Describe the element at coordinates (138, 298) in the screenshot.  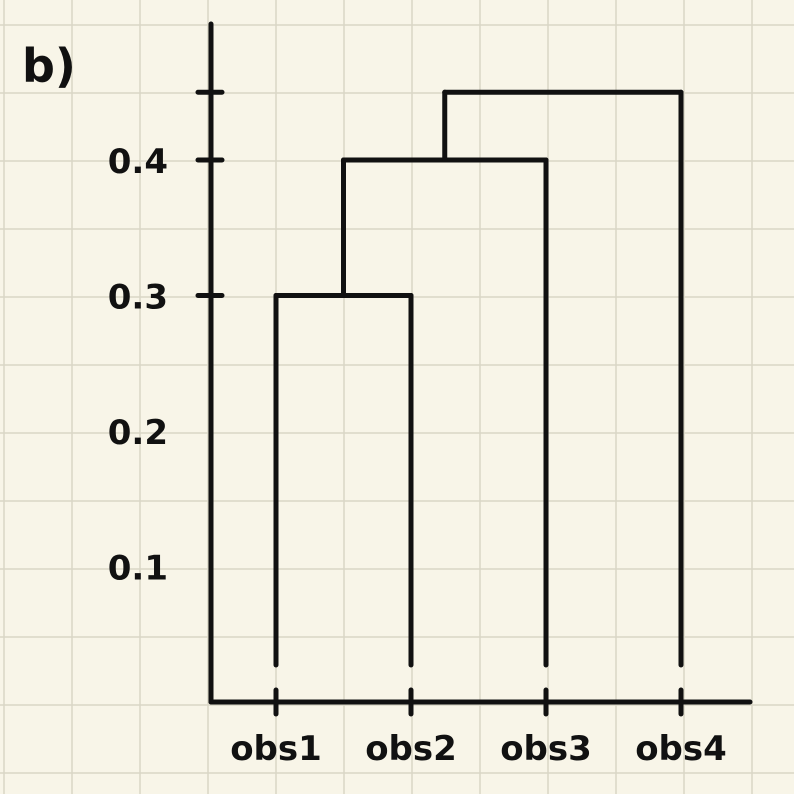
I see `y-tick-label: 0.3` at that location.